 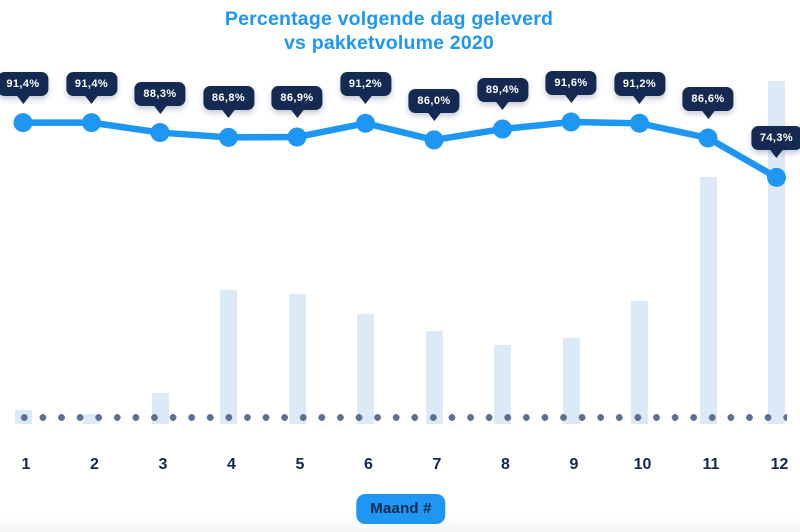 What do you see at coordinates (775, 138) in the screenshot?
I see `value-label-month-12: 74,3%` at bounding box center [775, 138].